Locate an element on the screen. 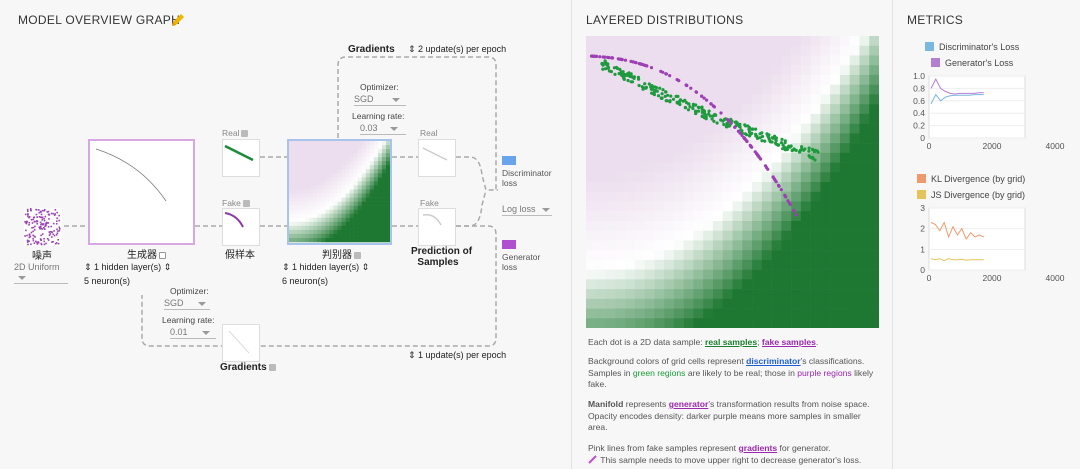 The height and width of the screenshot is (469, 1080). noise-thumbnail is located at coordinates (43, 227).